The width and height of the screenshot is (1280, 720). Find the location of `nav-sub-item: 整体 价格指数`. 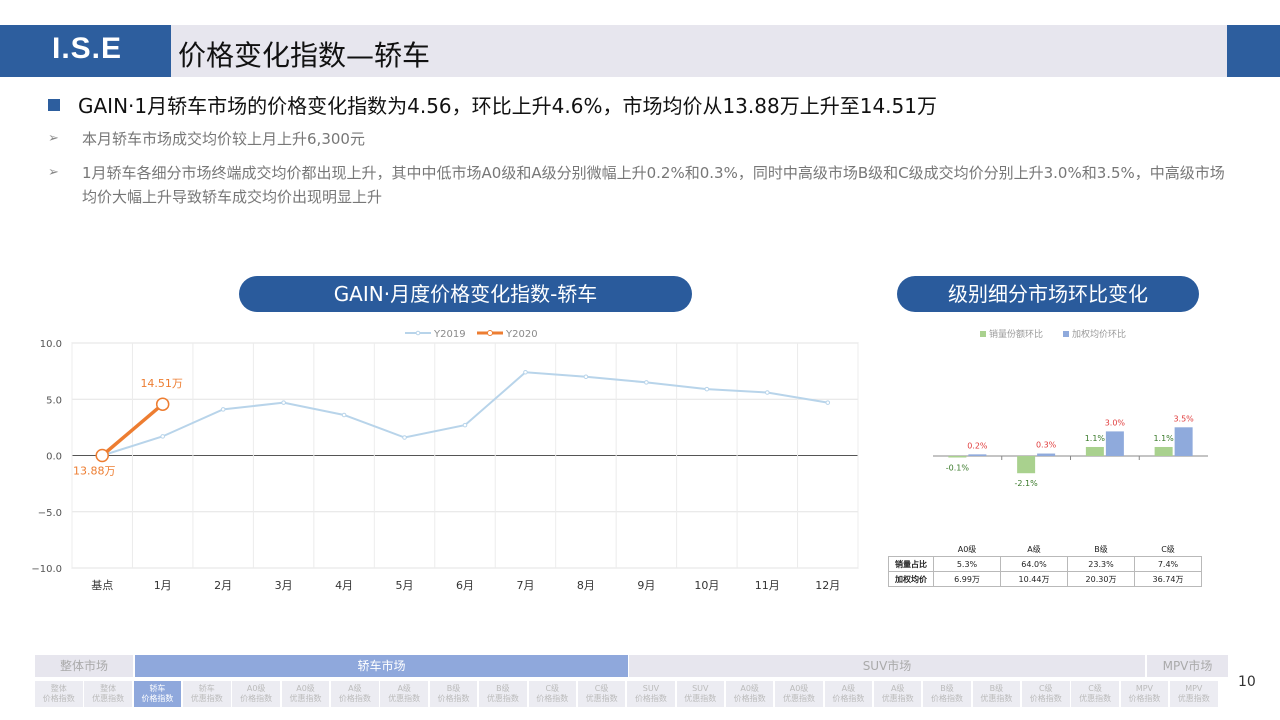

nav-sub-item: 整体 价格指数 is located at coordinates (59, 694).